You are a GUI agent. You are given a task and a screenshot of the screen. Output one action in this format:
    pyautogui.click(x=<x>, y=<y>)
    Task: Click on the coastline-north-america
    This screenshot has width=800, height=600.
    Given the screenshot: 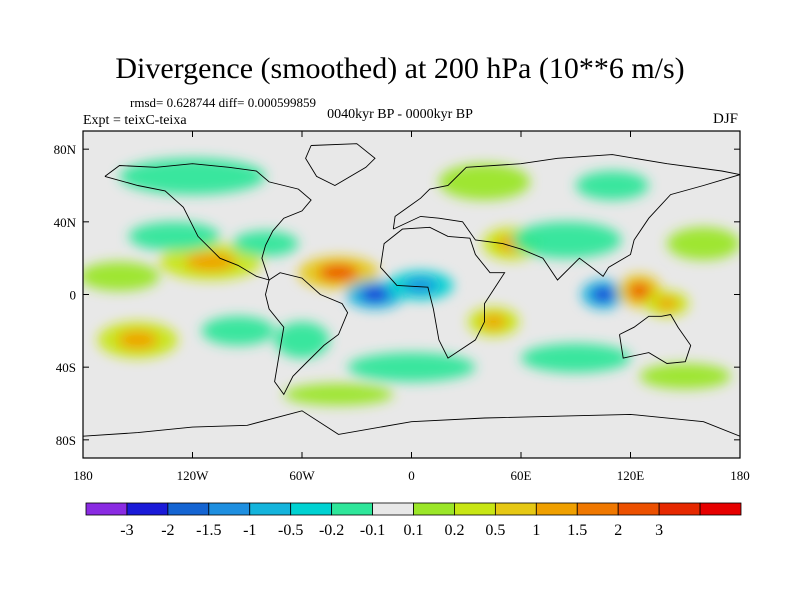 What is the action you would take?
    pyautogui.click(x=208, y=222)
    